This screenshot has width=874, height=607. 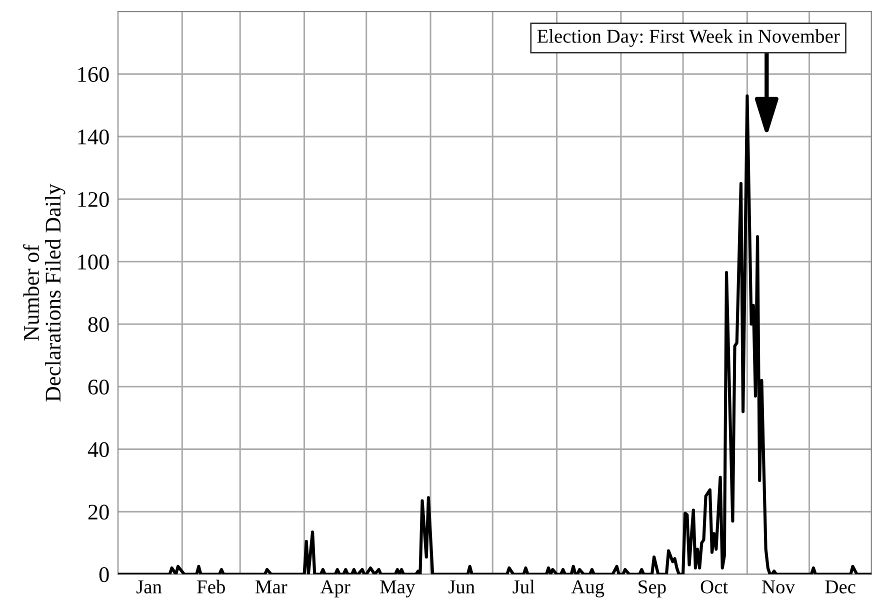 What do you see at coordinates (688, 38) in the screenshot?
I see `annotation: Election Day: First Week in November` at bounding box center [688, 38].